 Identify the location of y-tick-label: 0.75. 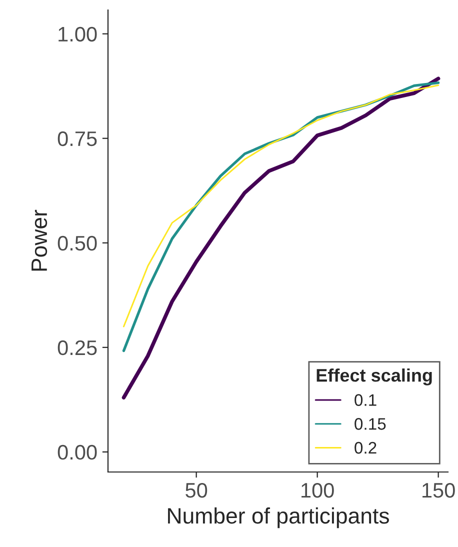
(77, 138).